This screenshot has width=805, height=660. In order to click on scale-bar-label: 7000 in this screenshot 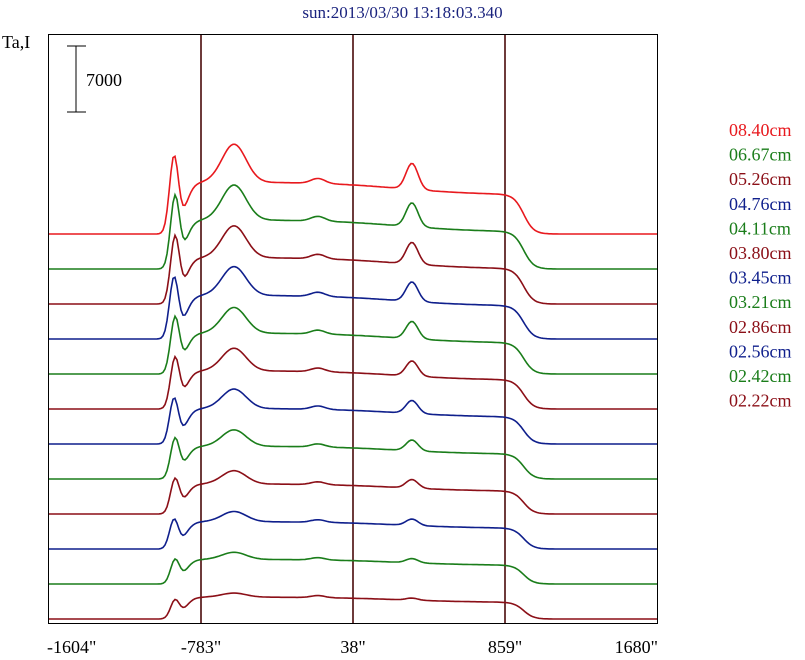, I will do `click(104, 80)`.